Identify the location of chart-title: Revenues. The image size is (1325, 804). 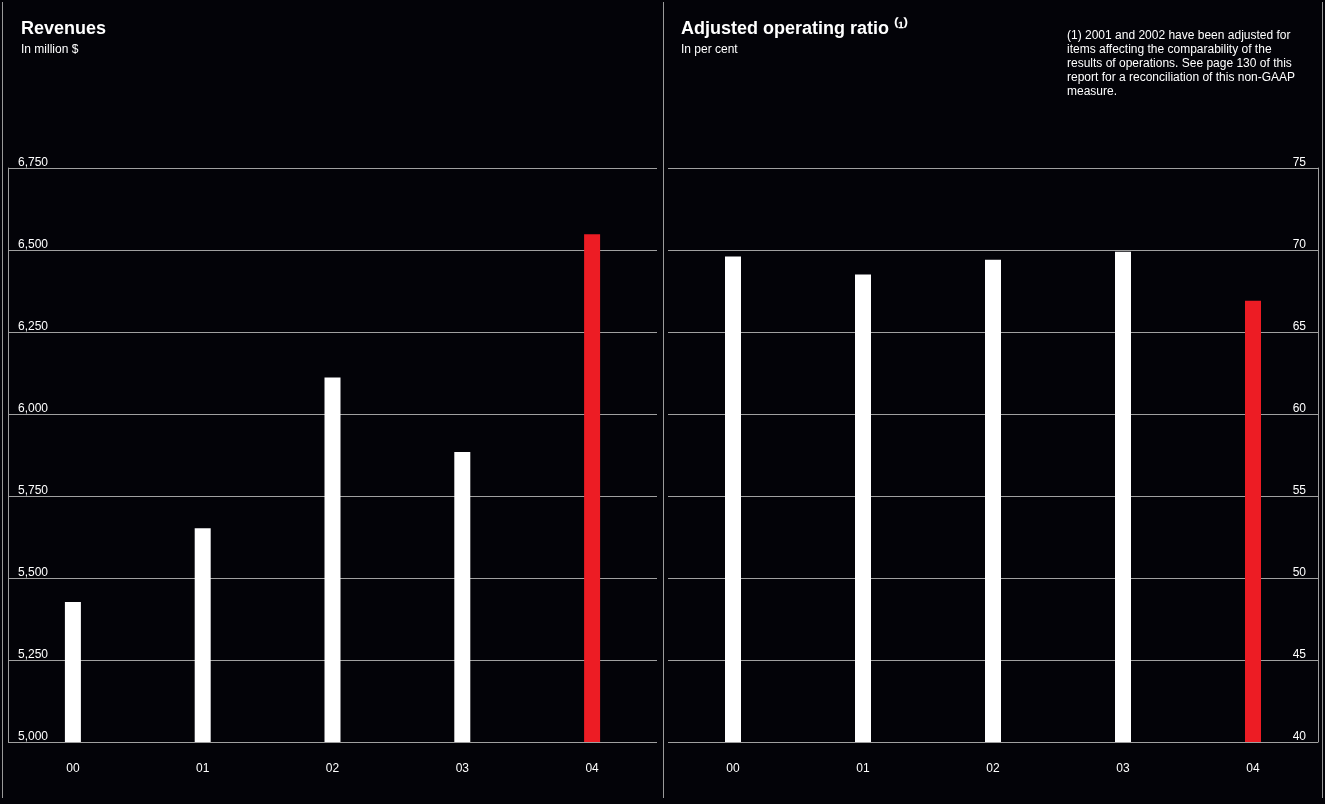
(64, 28).